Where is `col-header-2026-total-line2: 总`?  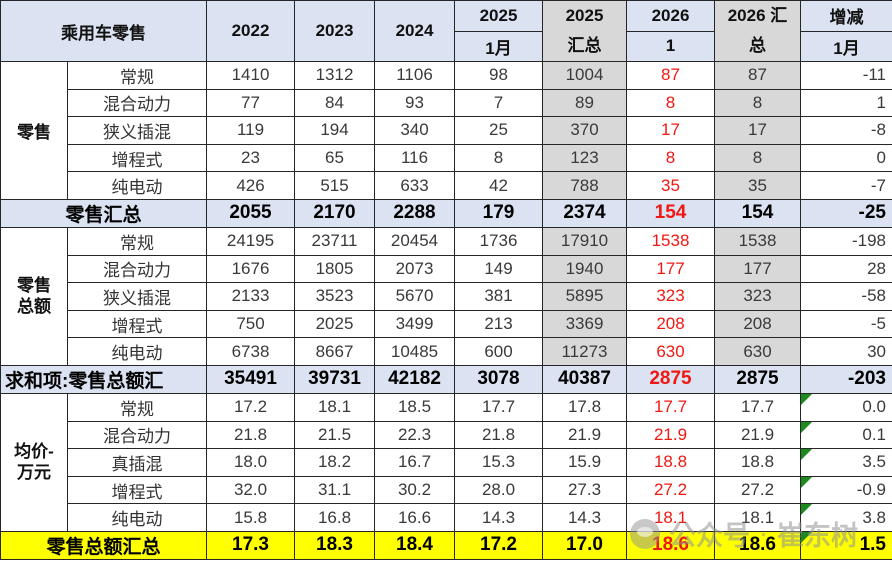
col-header-2026-total-line2: 总 is located at coordinates (757, 45).